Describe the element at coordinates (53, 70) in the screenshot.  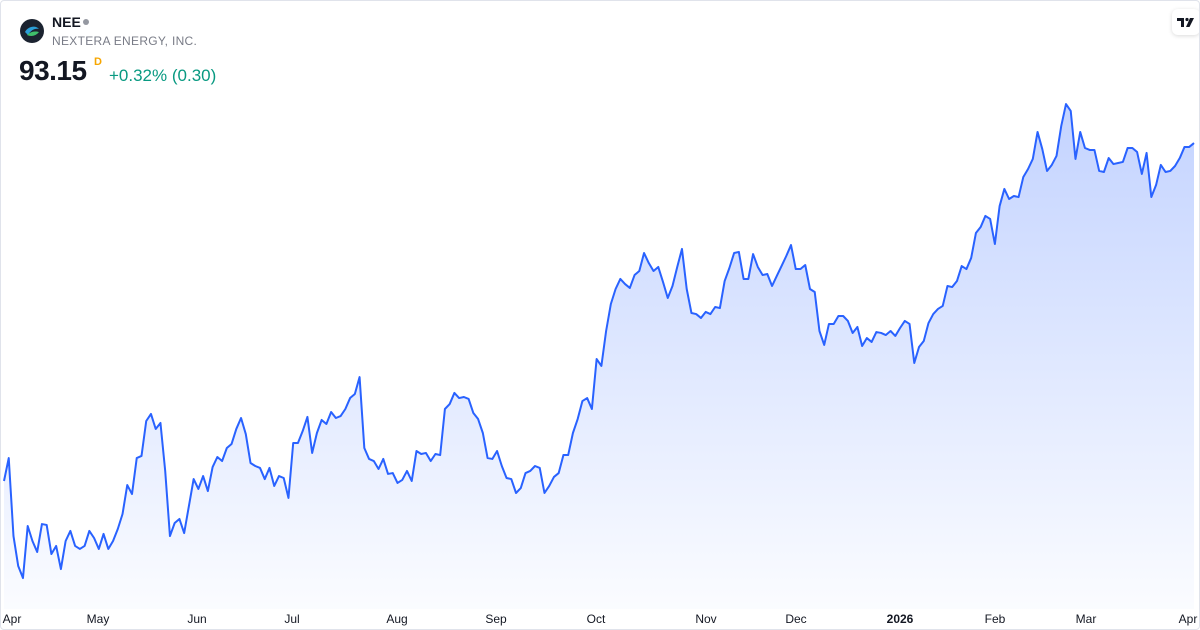
I see `last-price: 93.15` at that location.